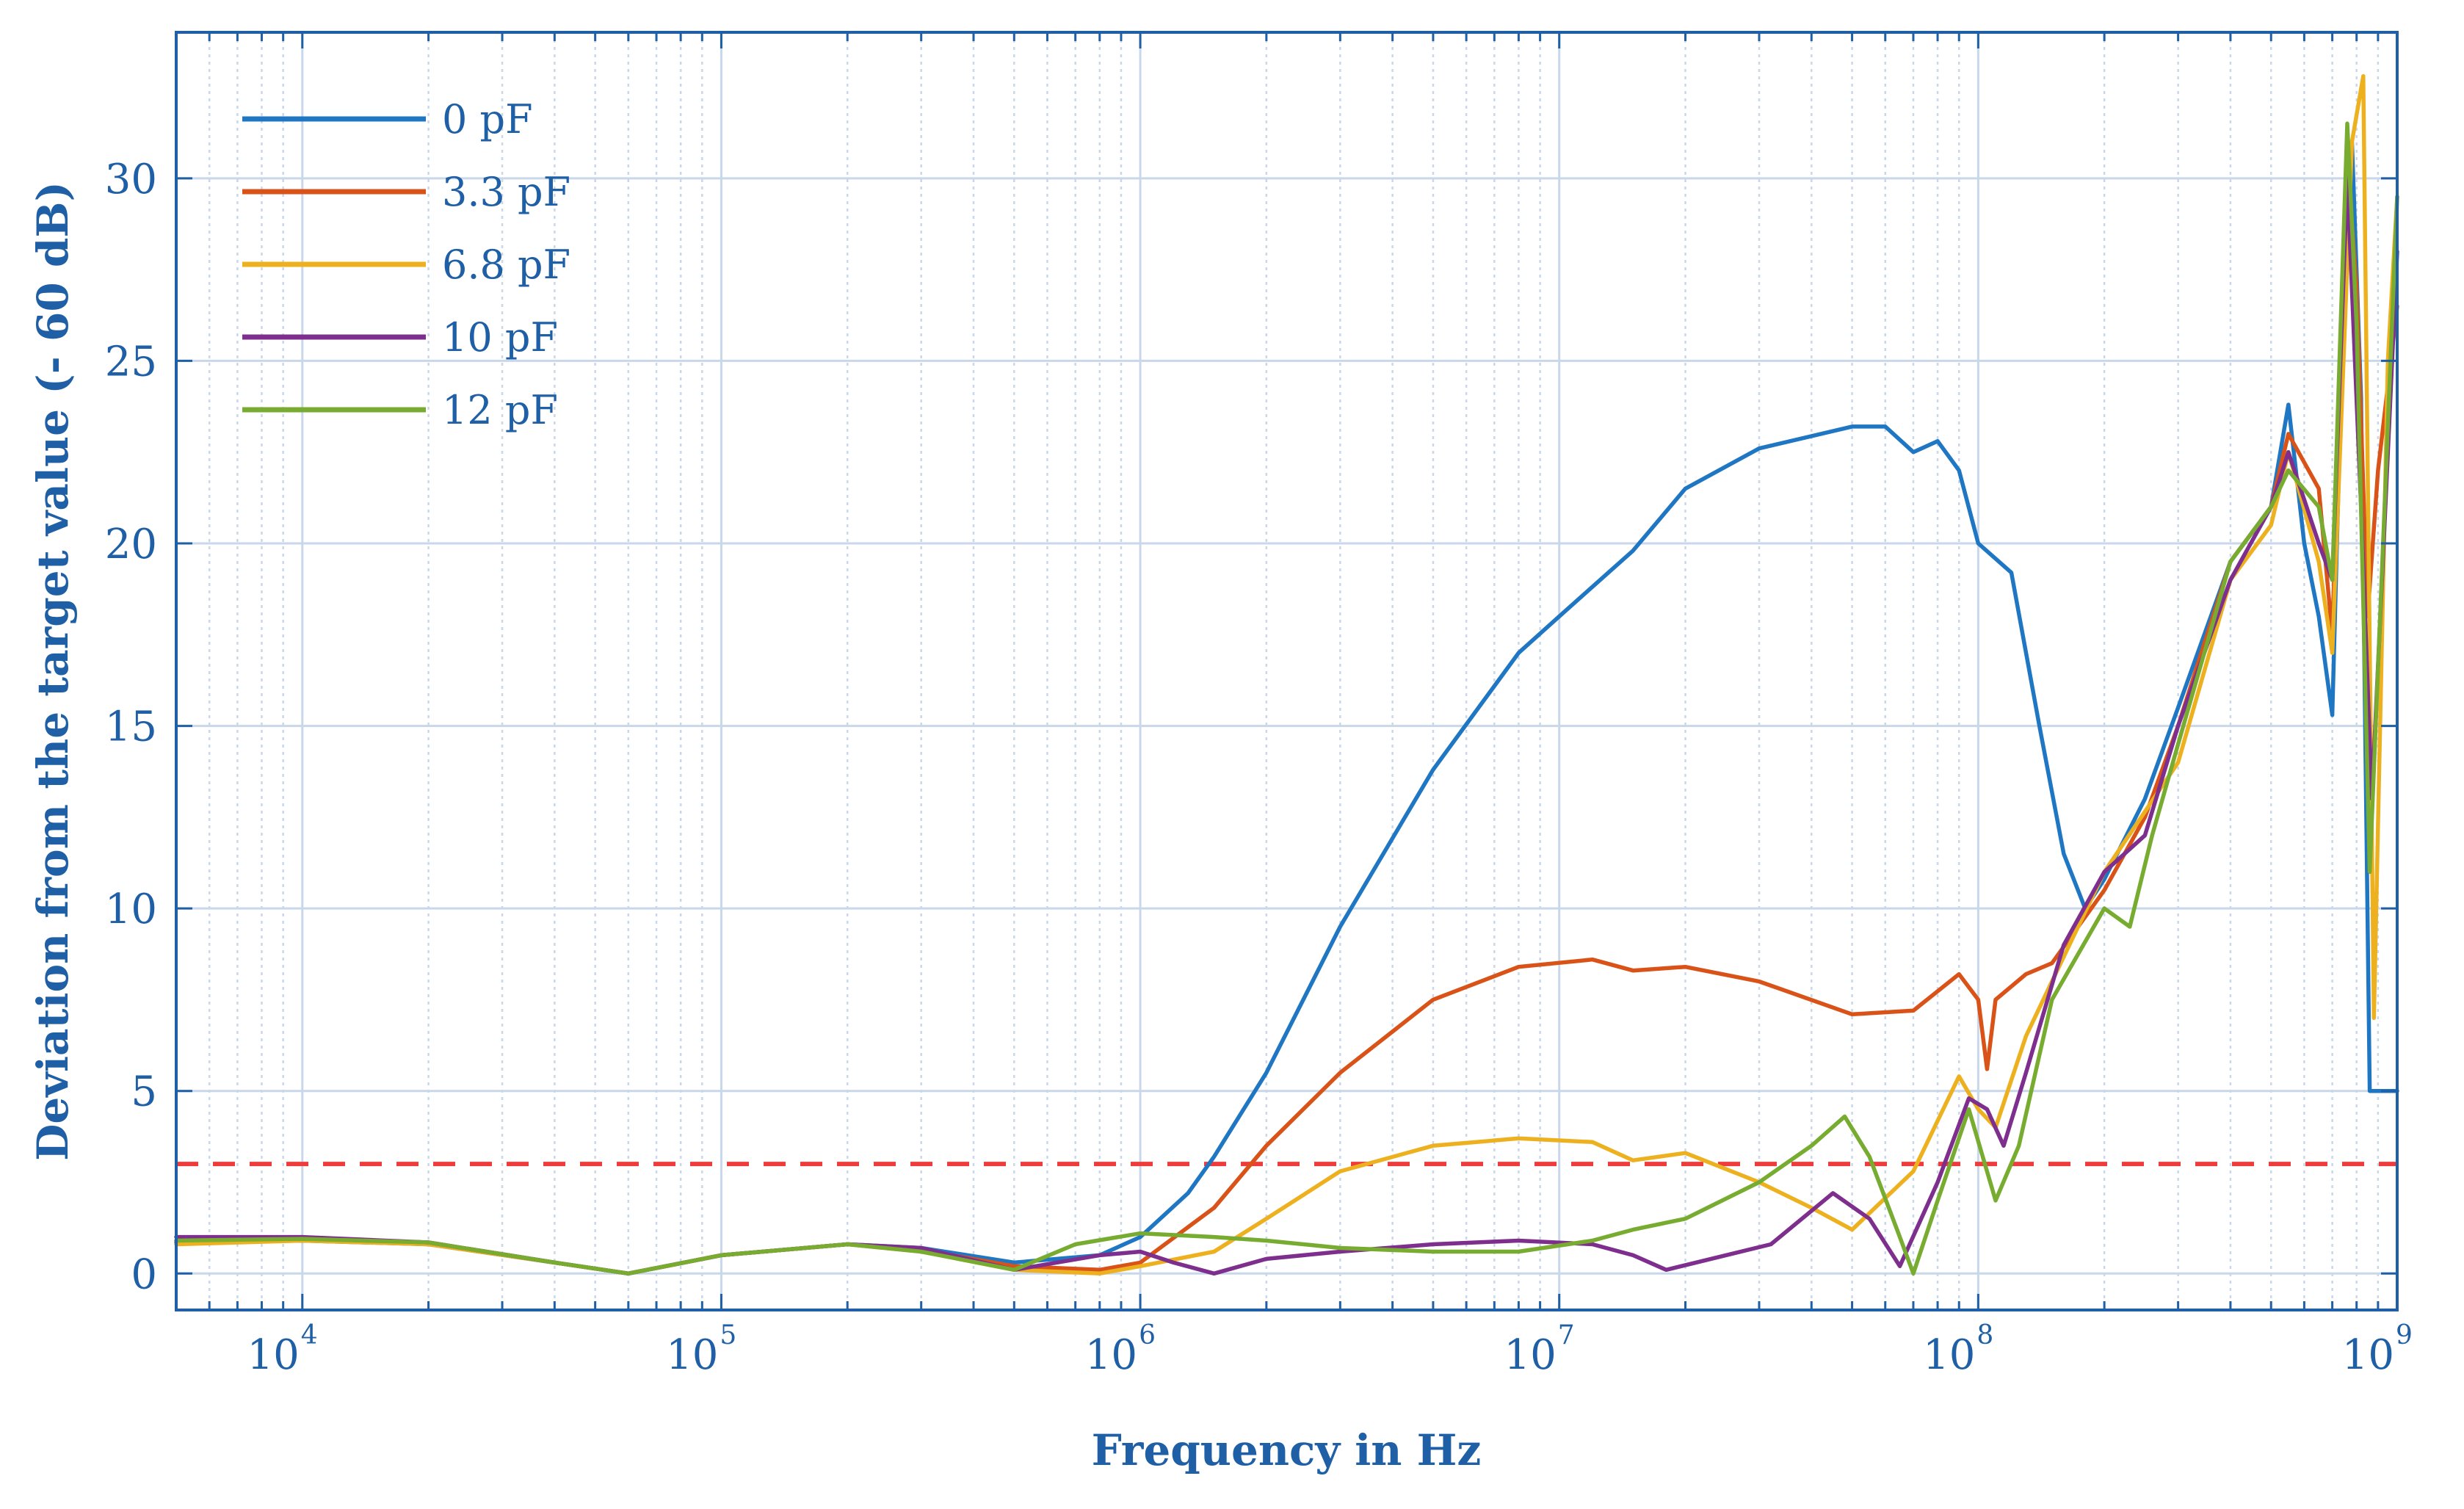  I want to click on x-tick-label: 10 8, so click(1958, 1349).